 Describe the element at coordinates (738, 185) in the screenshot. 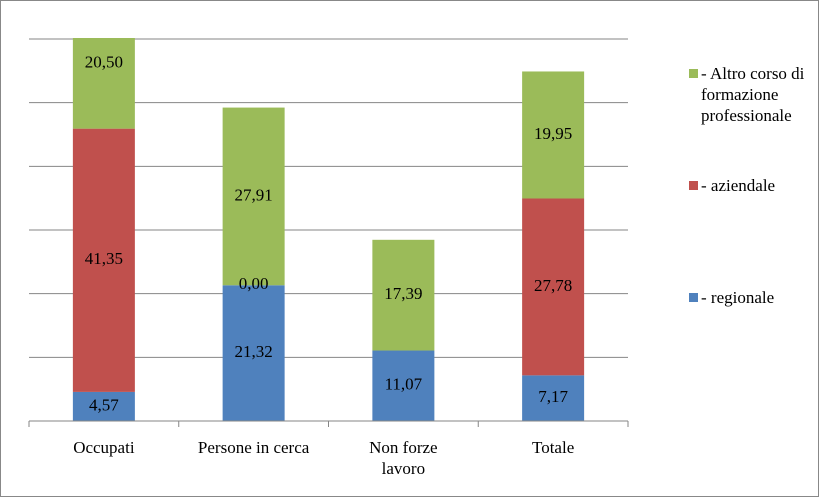

I see `legend-label: - aziendale` at that location.